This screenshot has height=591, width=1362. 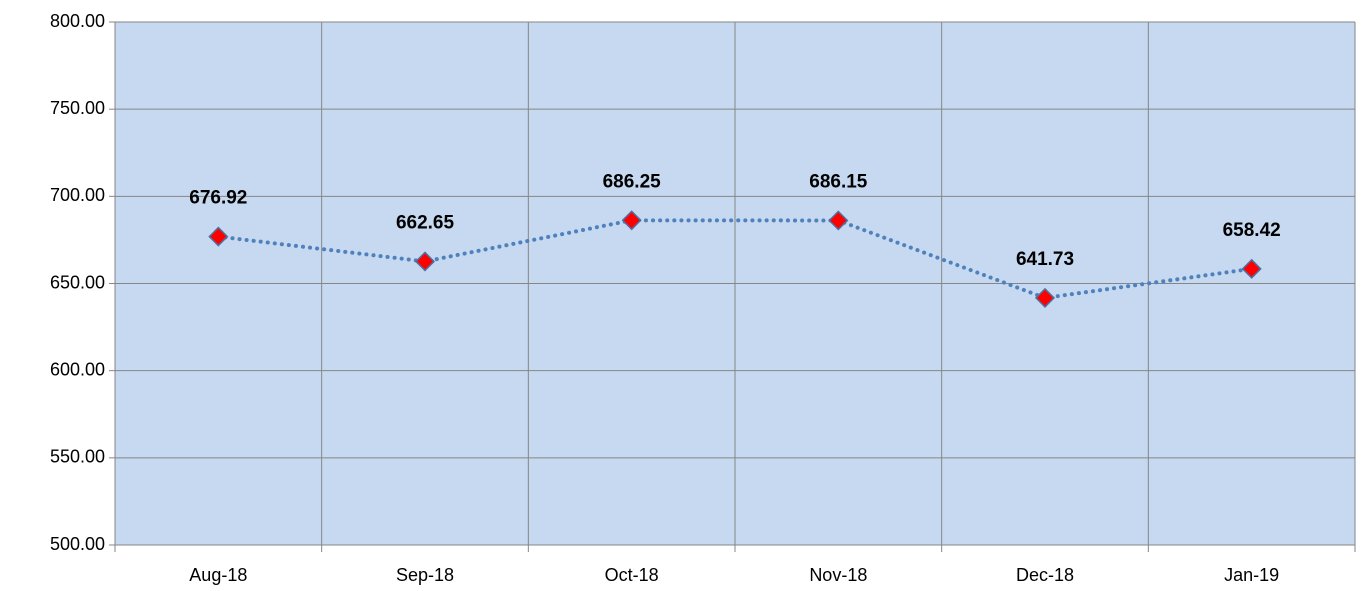 I want to click on y-tick-label: 800.00, so click(x=77, y=21).